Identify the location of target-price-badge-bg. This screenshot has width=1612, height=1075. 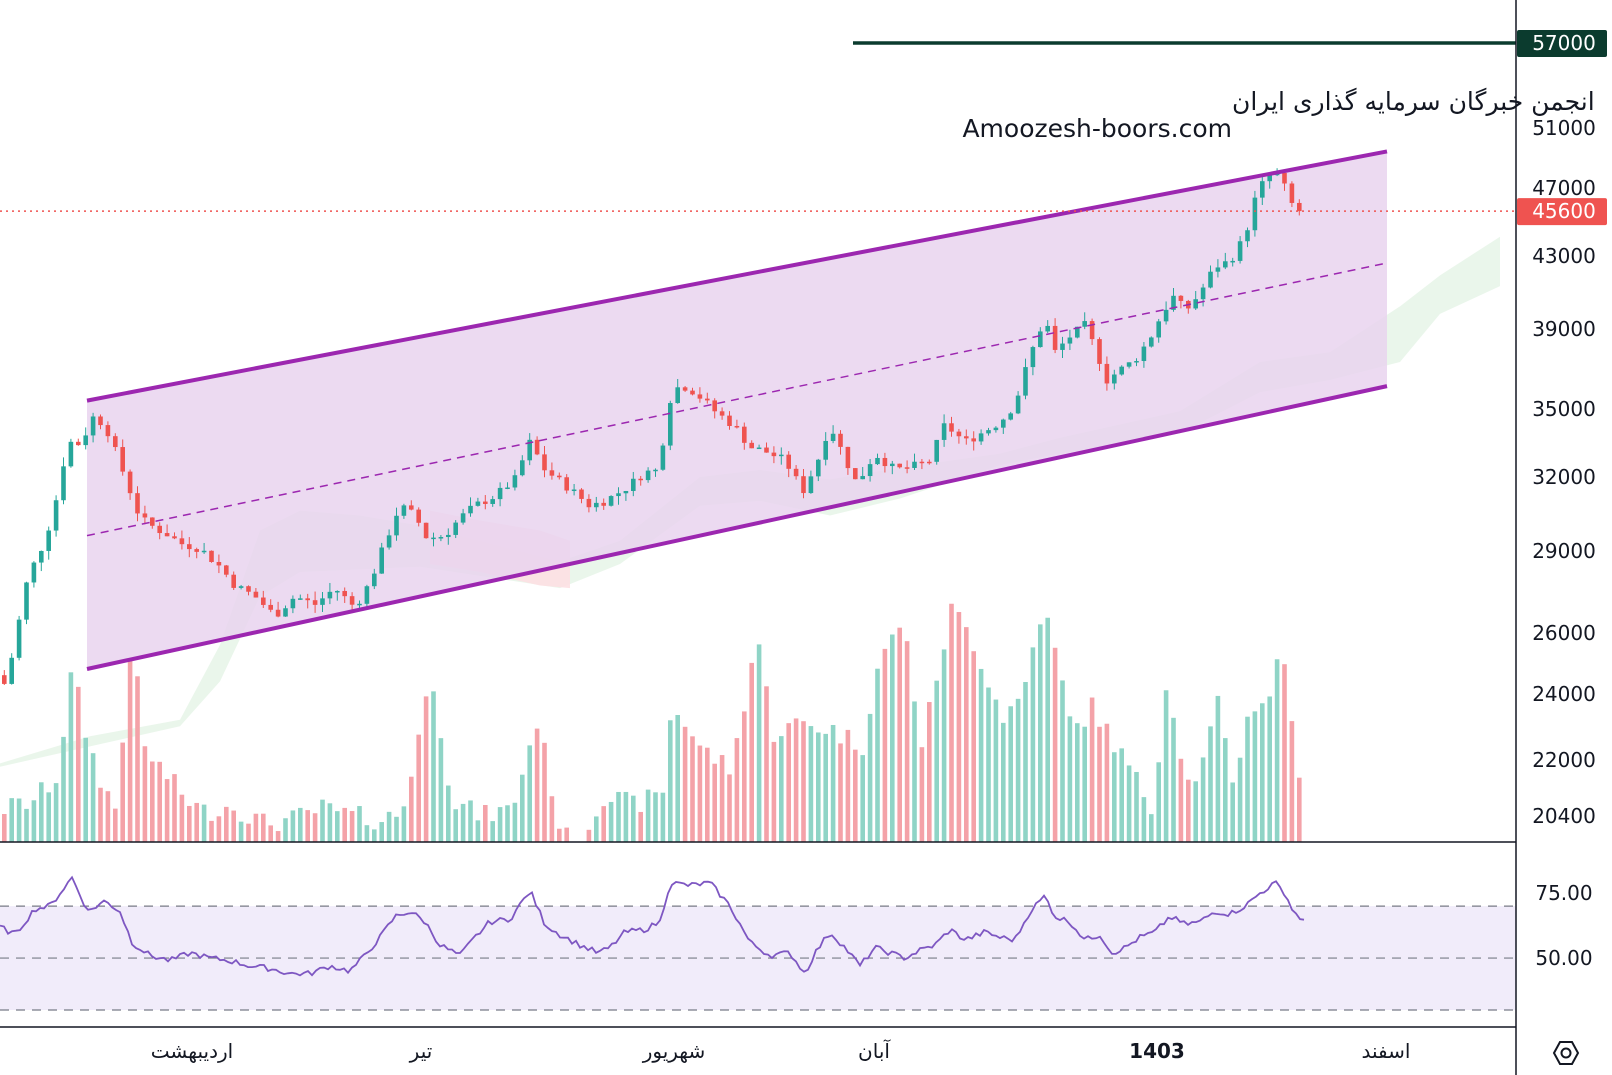
(1562, 43).